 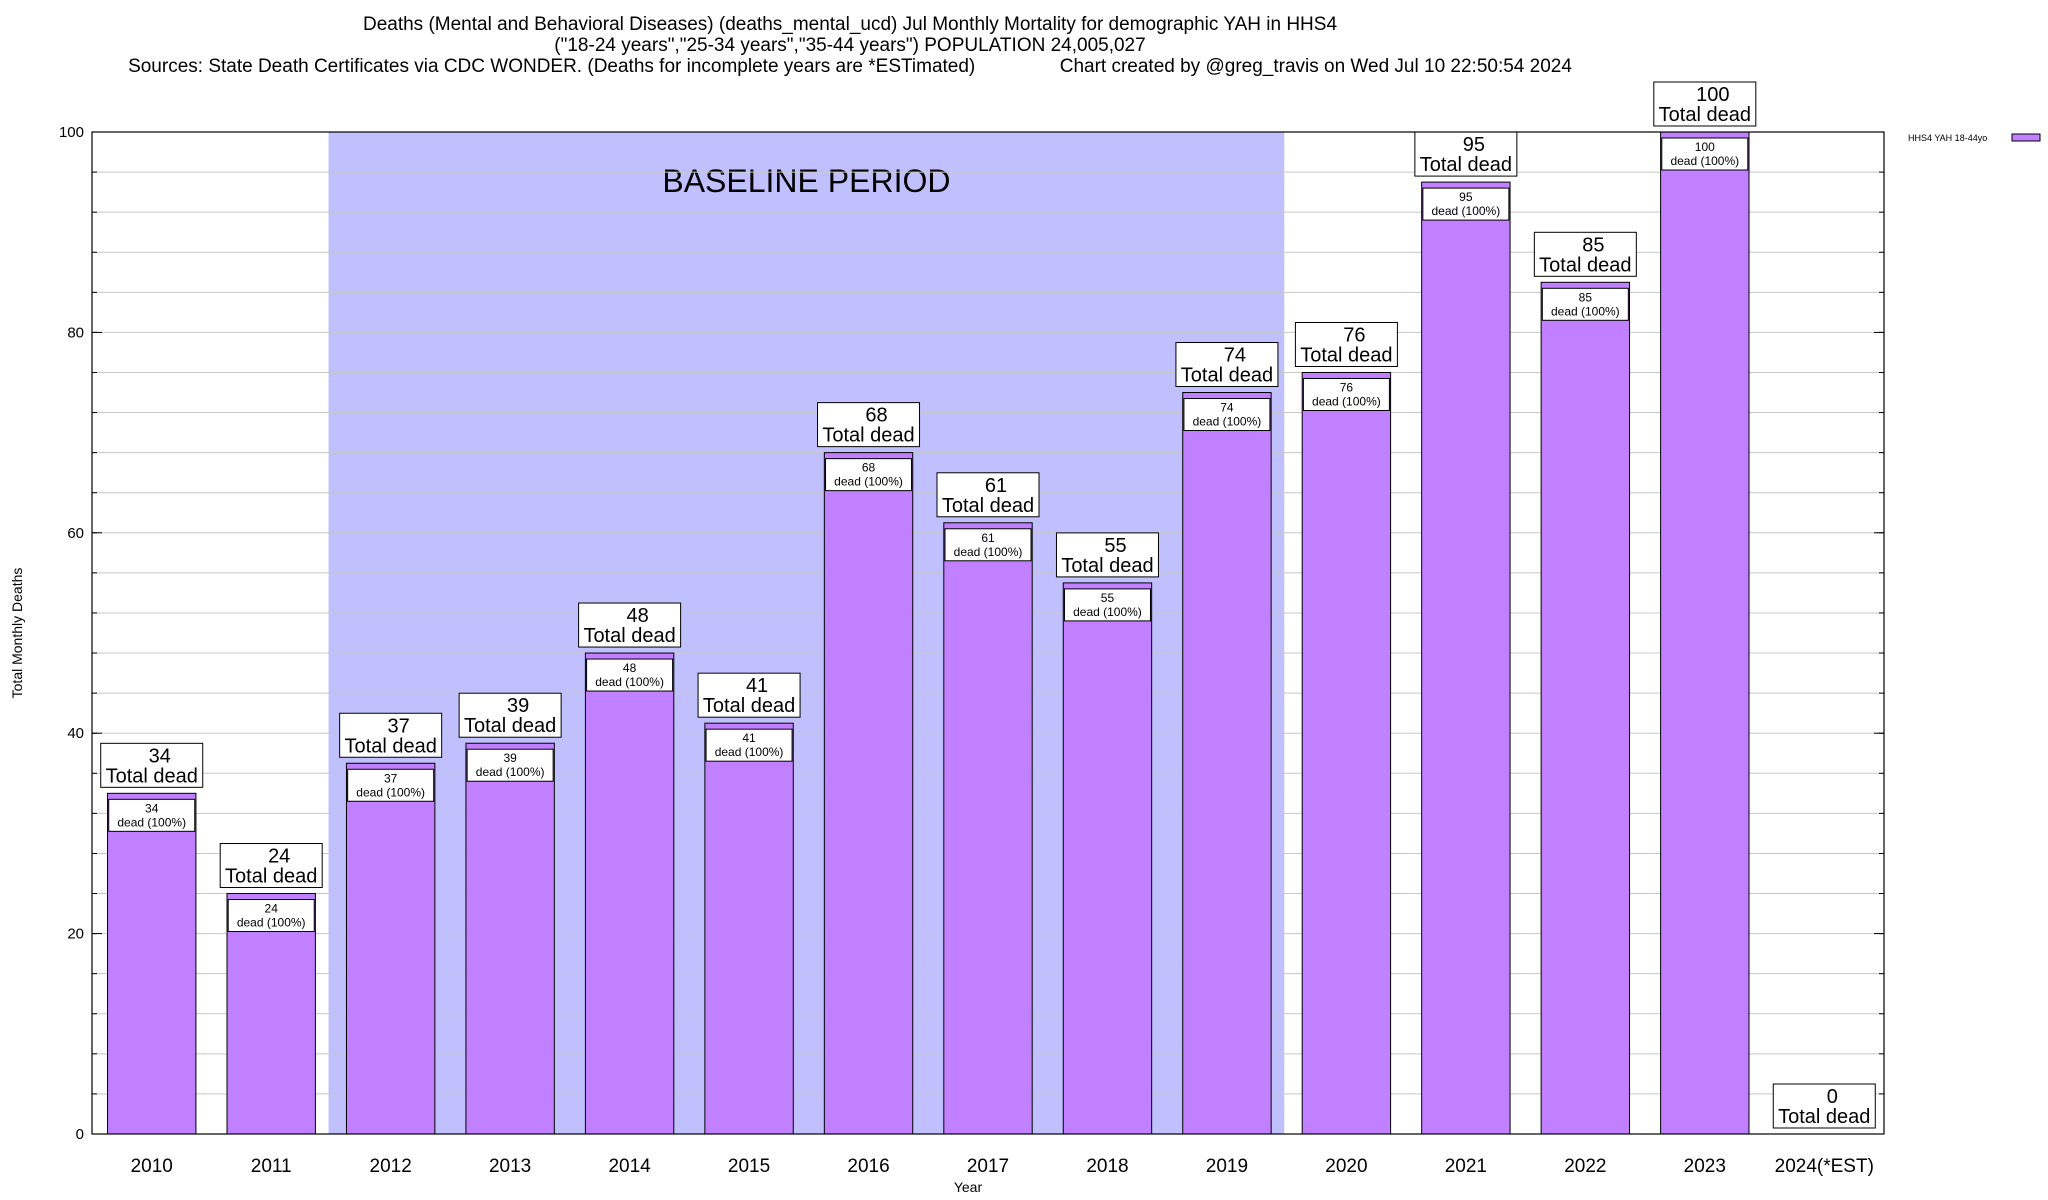 What do you see at coordinates (510, 1166) in the screenshot?
I see `x-tick-label: 2013` at bounding box center [510, 1166].